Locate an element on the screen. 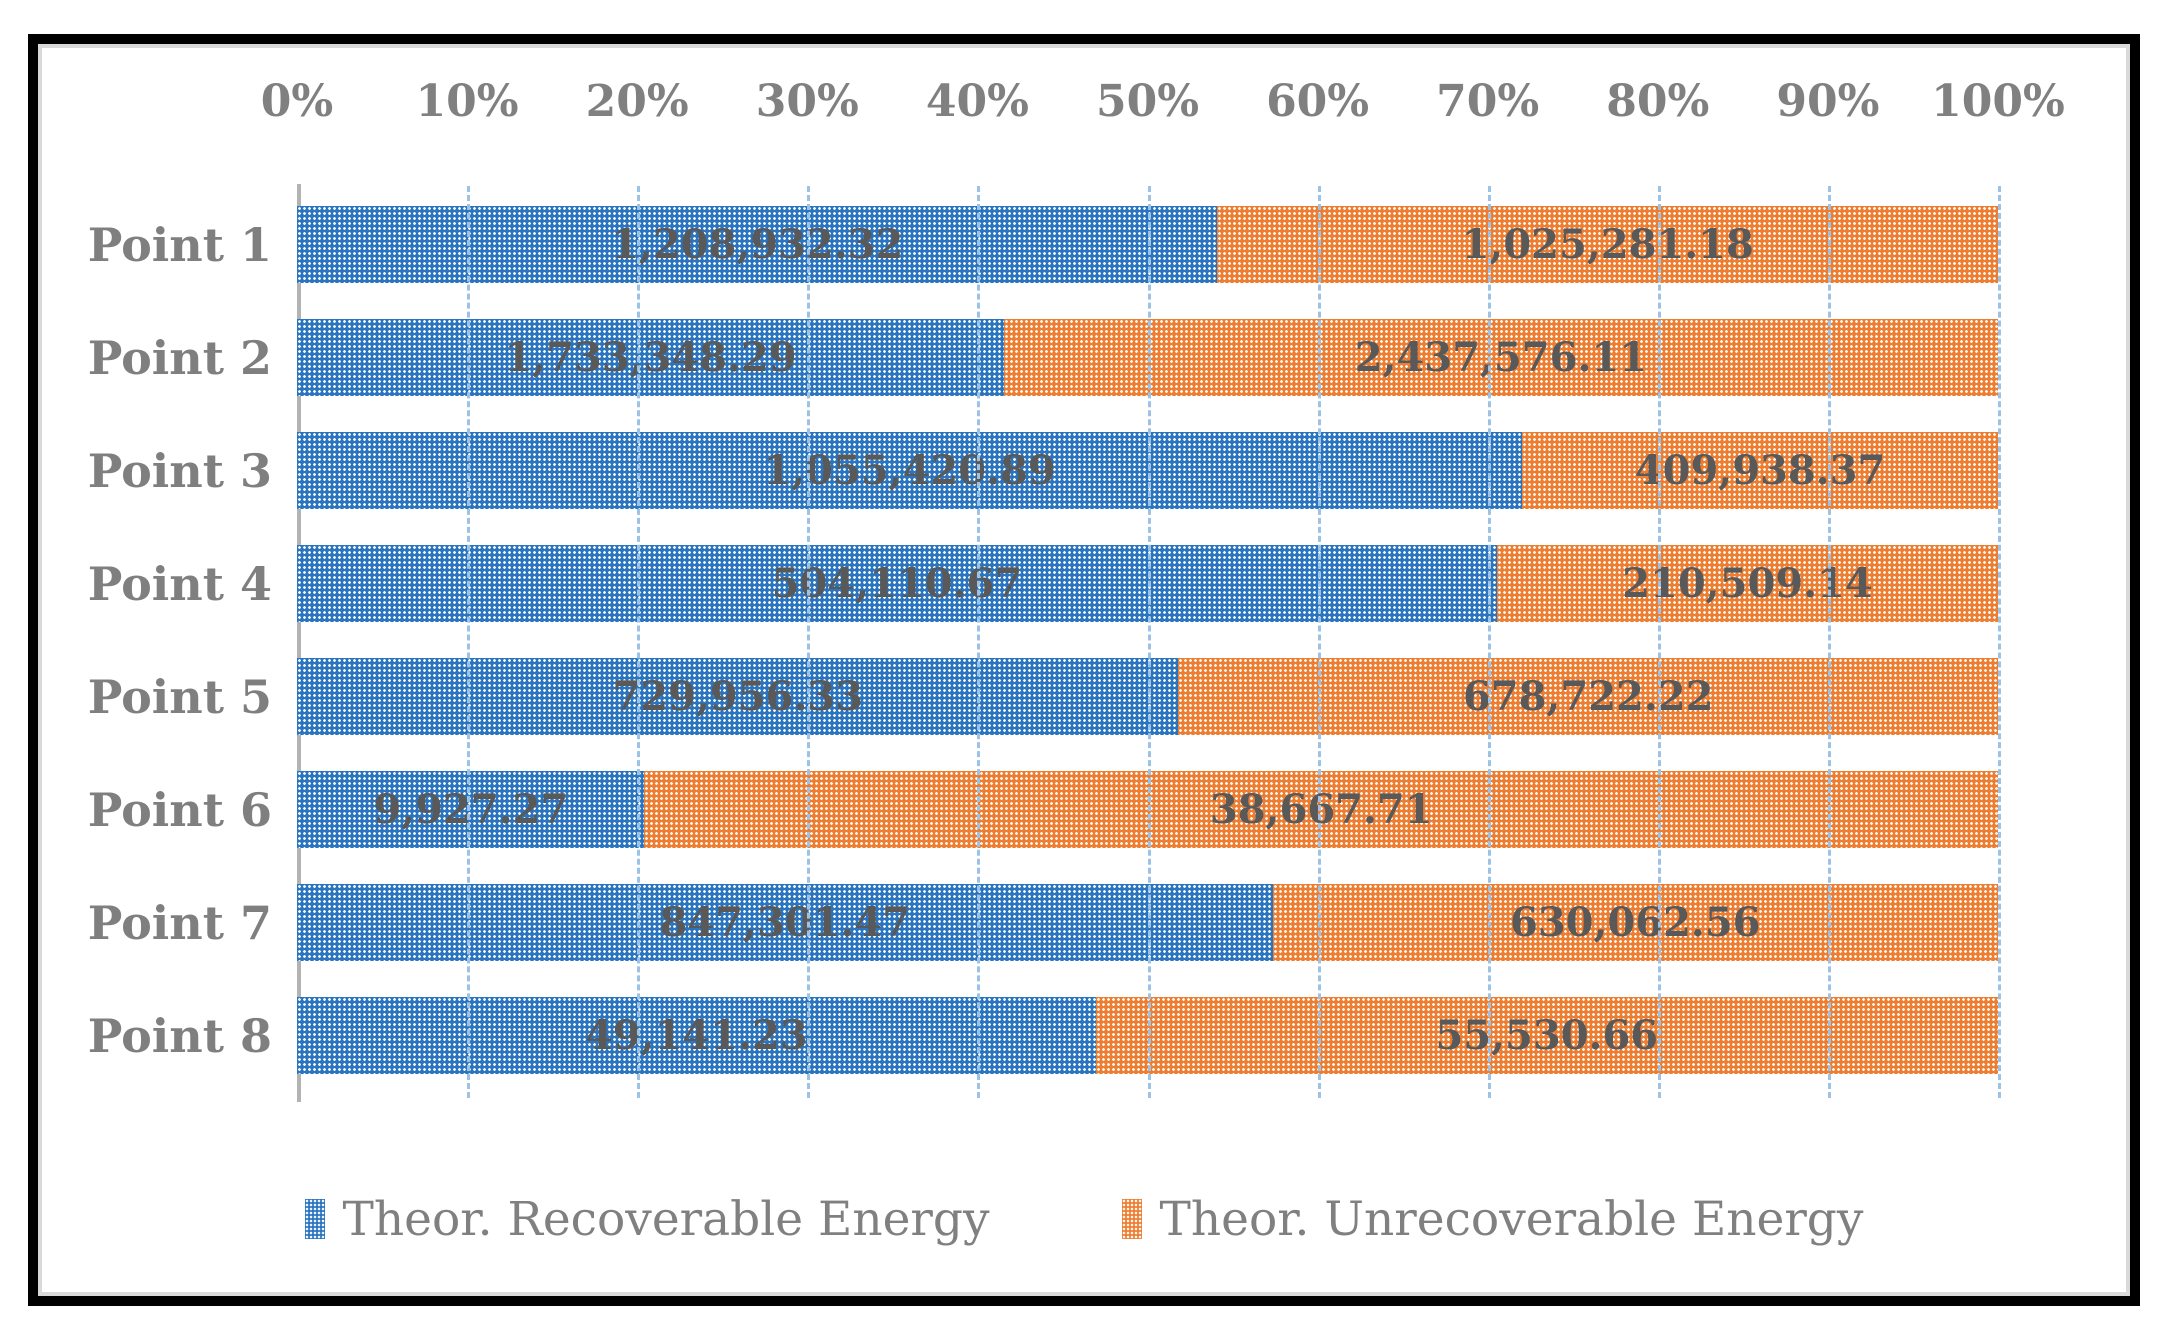  bar-value-label: 2,437,576.11 is located at coordinates (1501, 357).